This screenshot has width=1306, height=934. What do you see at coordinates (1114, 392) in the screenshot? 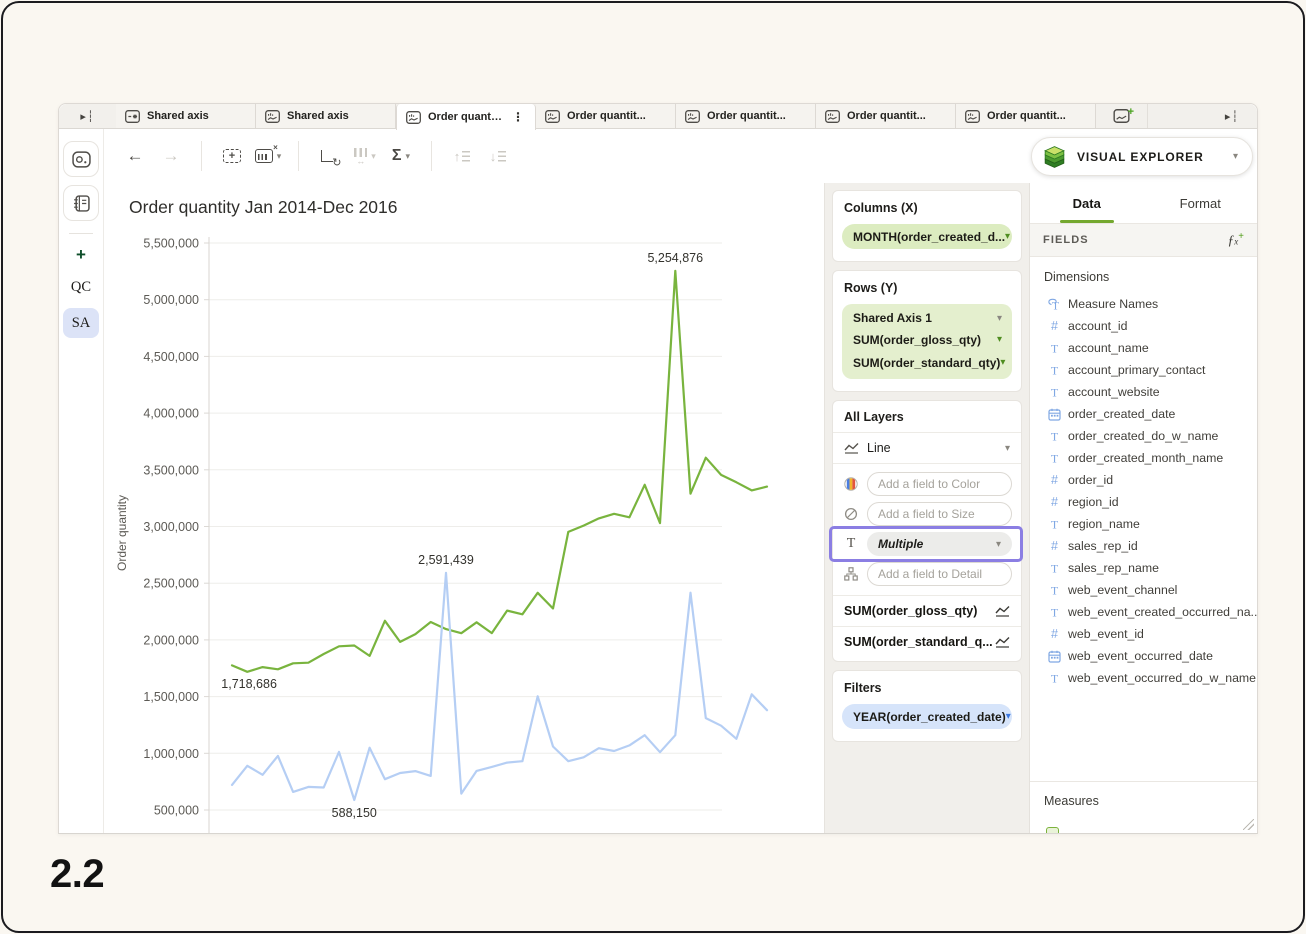
I see `field-name: account_website` at bounding box center [1114, 392].